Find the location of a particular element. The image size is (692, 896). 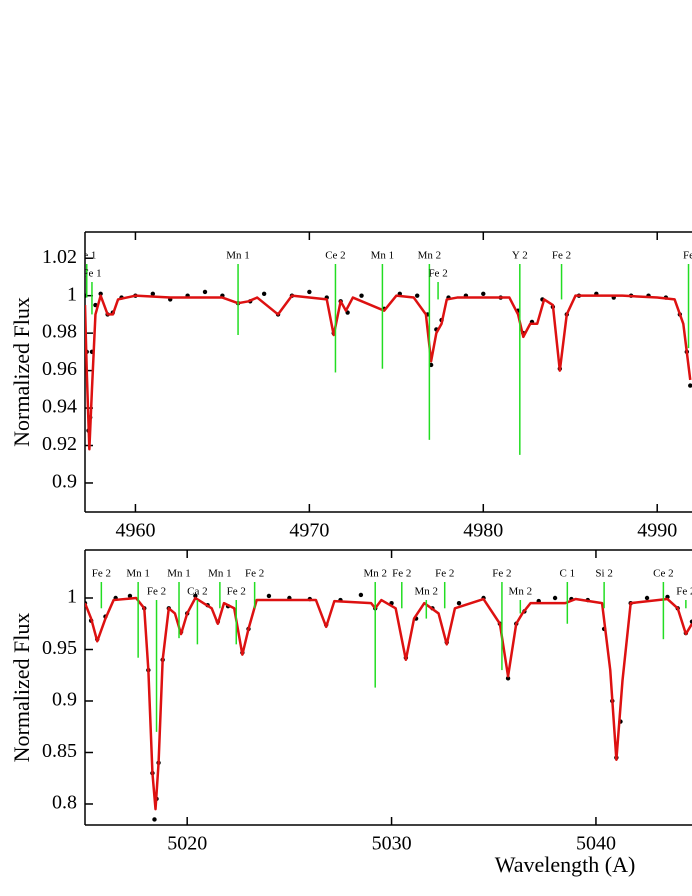

x-axis-title: Wavelength (A) is located at coordinates (565, 864).